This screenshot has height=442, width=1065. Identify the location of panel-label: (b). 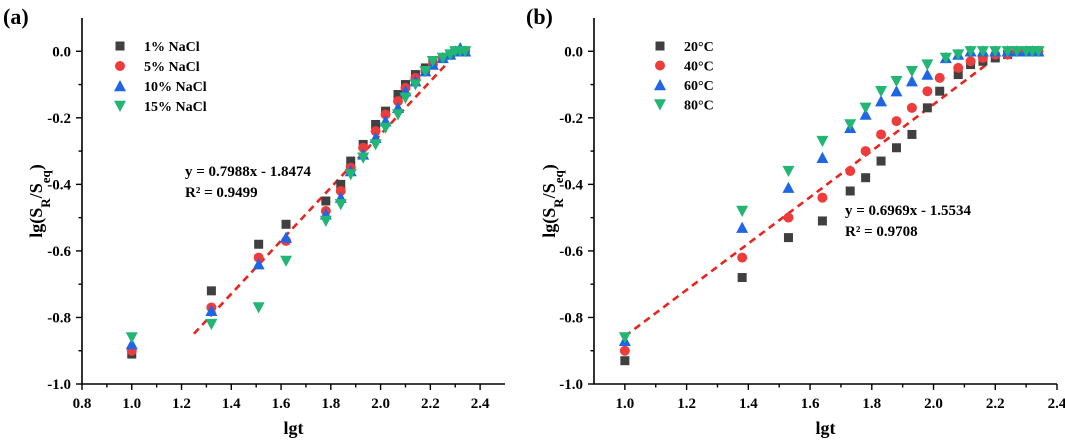
(539, 16).